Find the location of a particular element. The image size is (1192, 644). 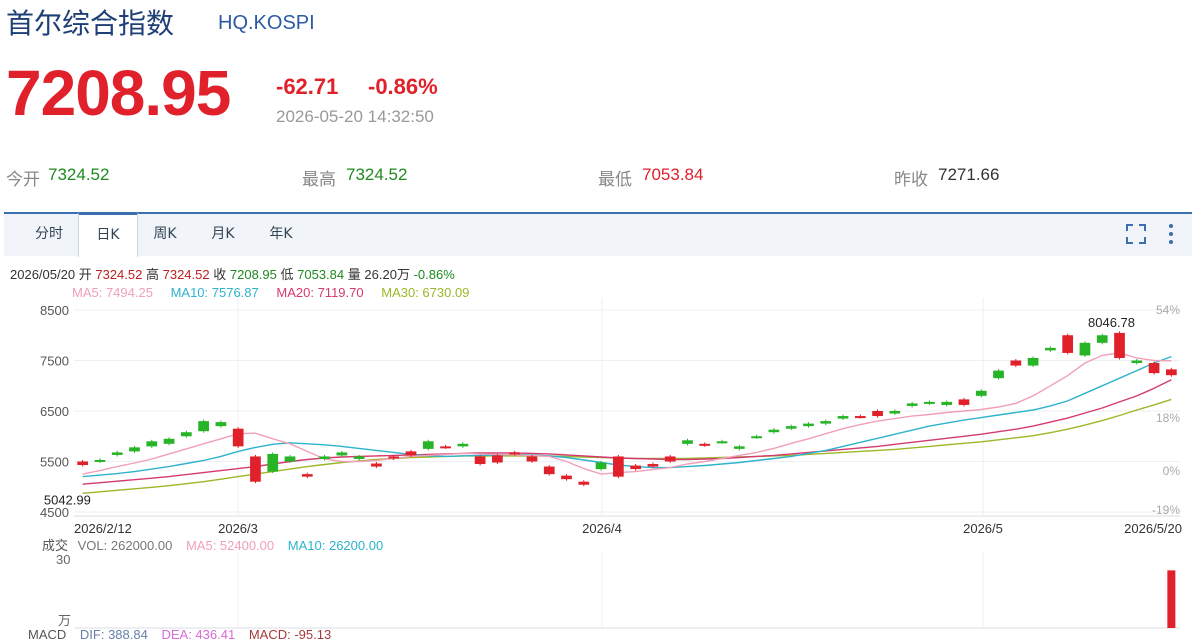

tab-month-k: 月K is located at coordinates (223, 234).